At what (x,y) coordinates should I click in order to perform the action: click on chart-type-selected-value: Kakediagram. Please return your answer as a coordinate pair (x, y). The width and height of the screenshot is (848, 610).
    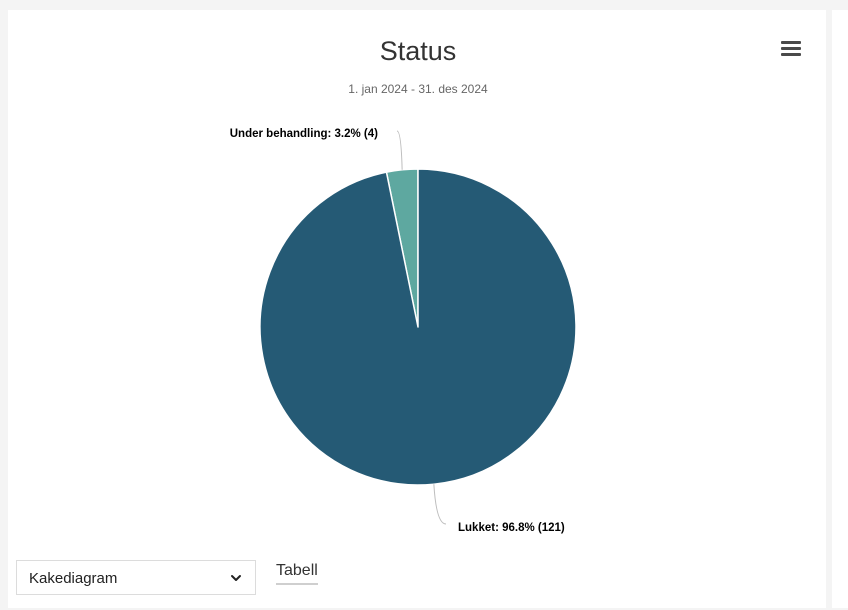
    Looking at the image, I should click on (73, 578).